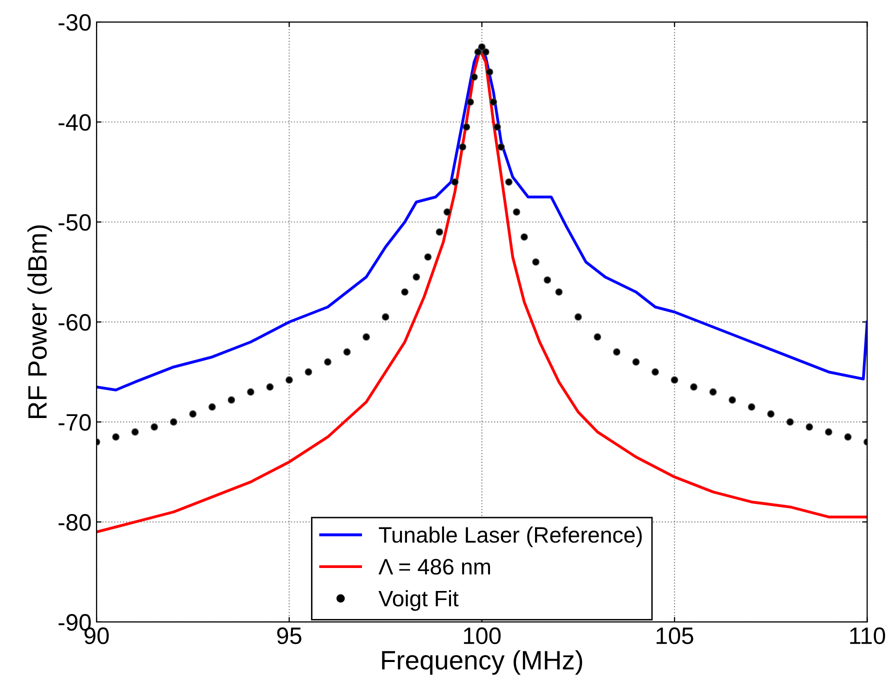 The image size is (894, 688). Describe the element at coordinates (675, 635) in the screenshot. I see `x-tick-label: 105` at that location.